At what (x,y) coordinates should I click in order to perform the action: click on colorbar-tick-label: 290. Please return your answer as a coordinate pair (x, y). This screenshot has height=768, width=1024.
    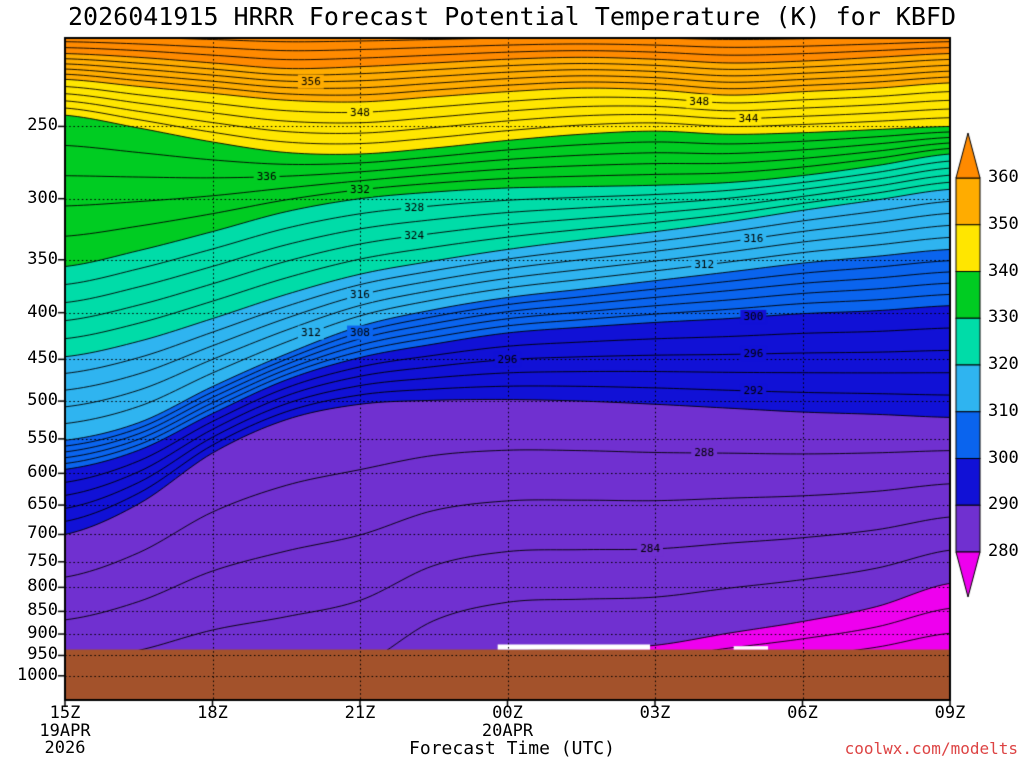
    Looking at the image, I should click on (1003, 504).